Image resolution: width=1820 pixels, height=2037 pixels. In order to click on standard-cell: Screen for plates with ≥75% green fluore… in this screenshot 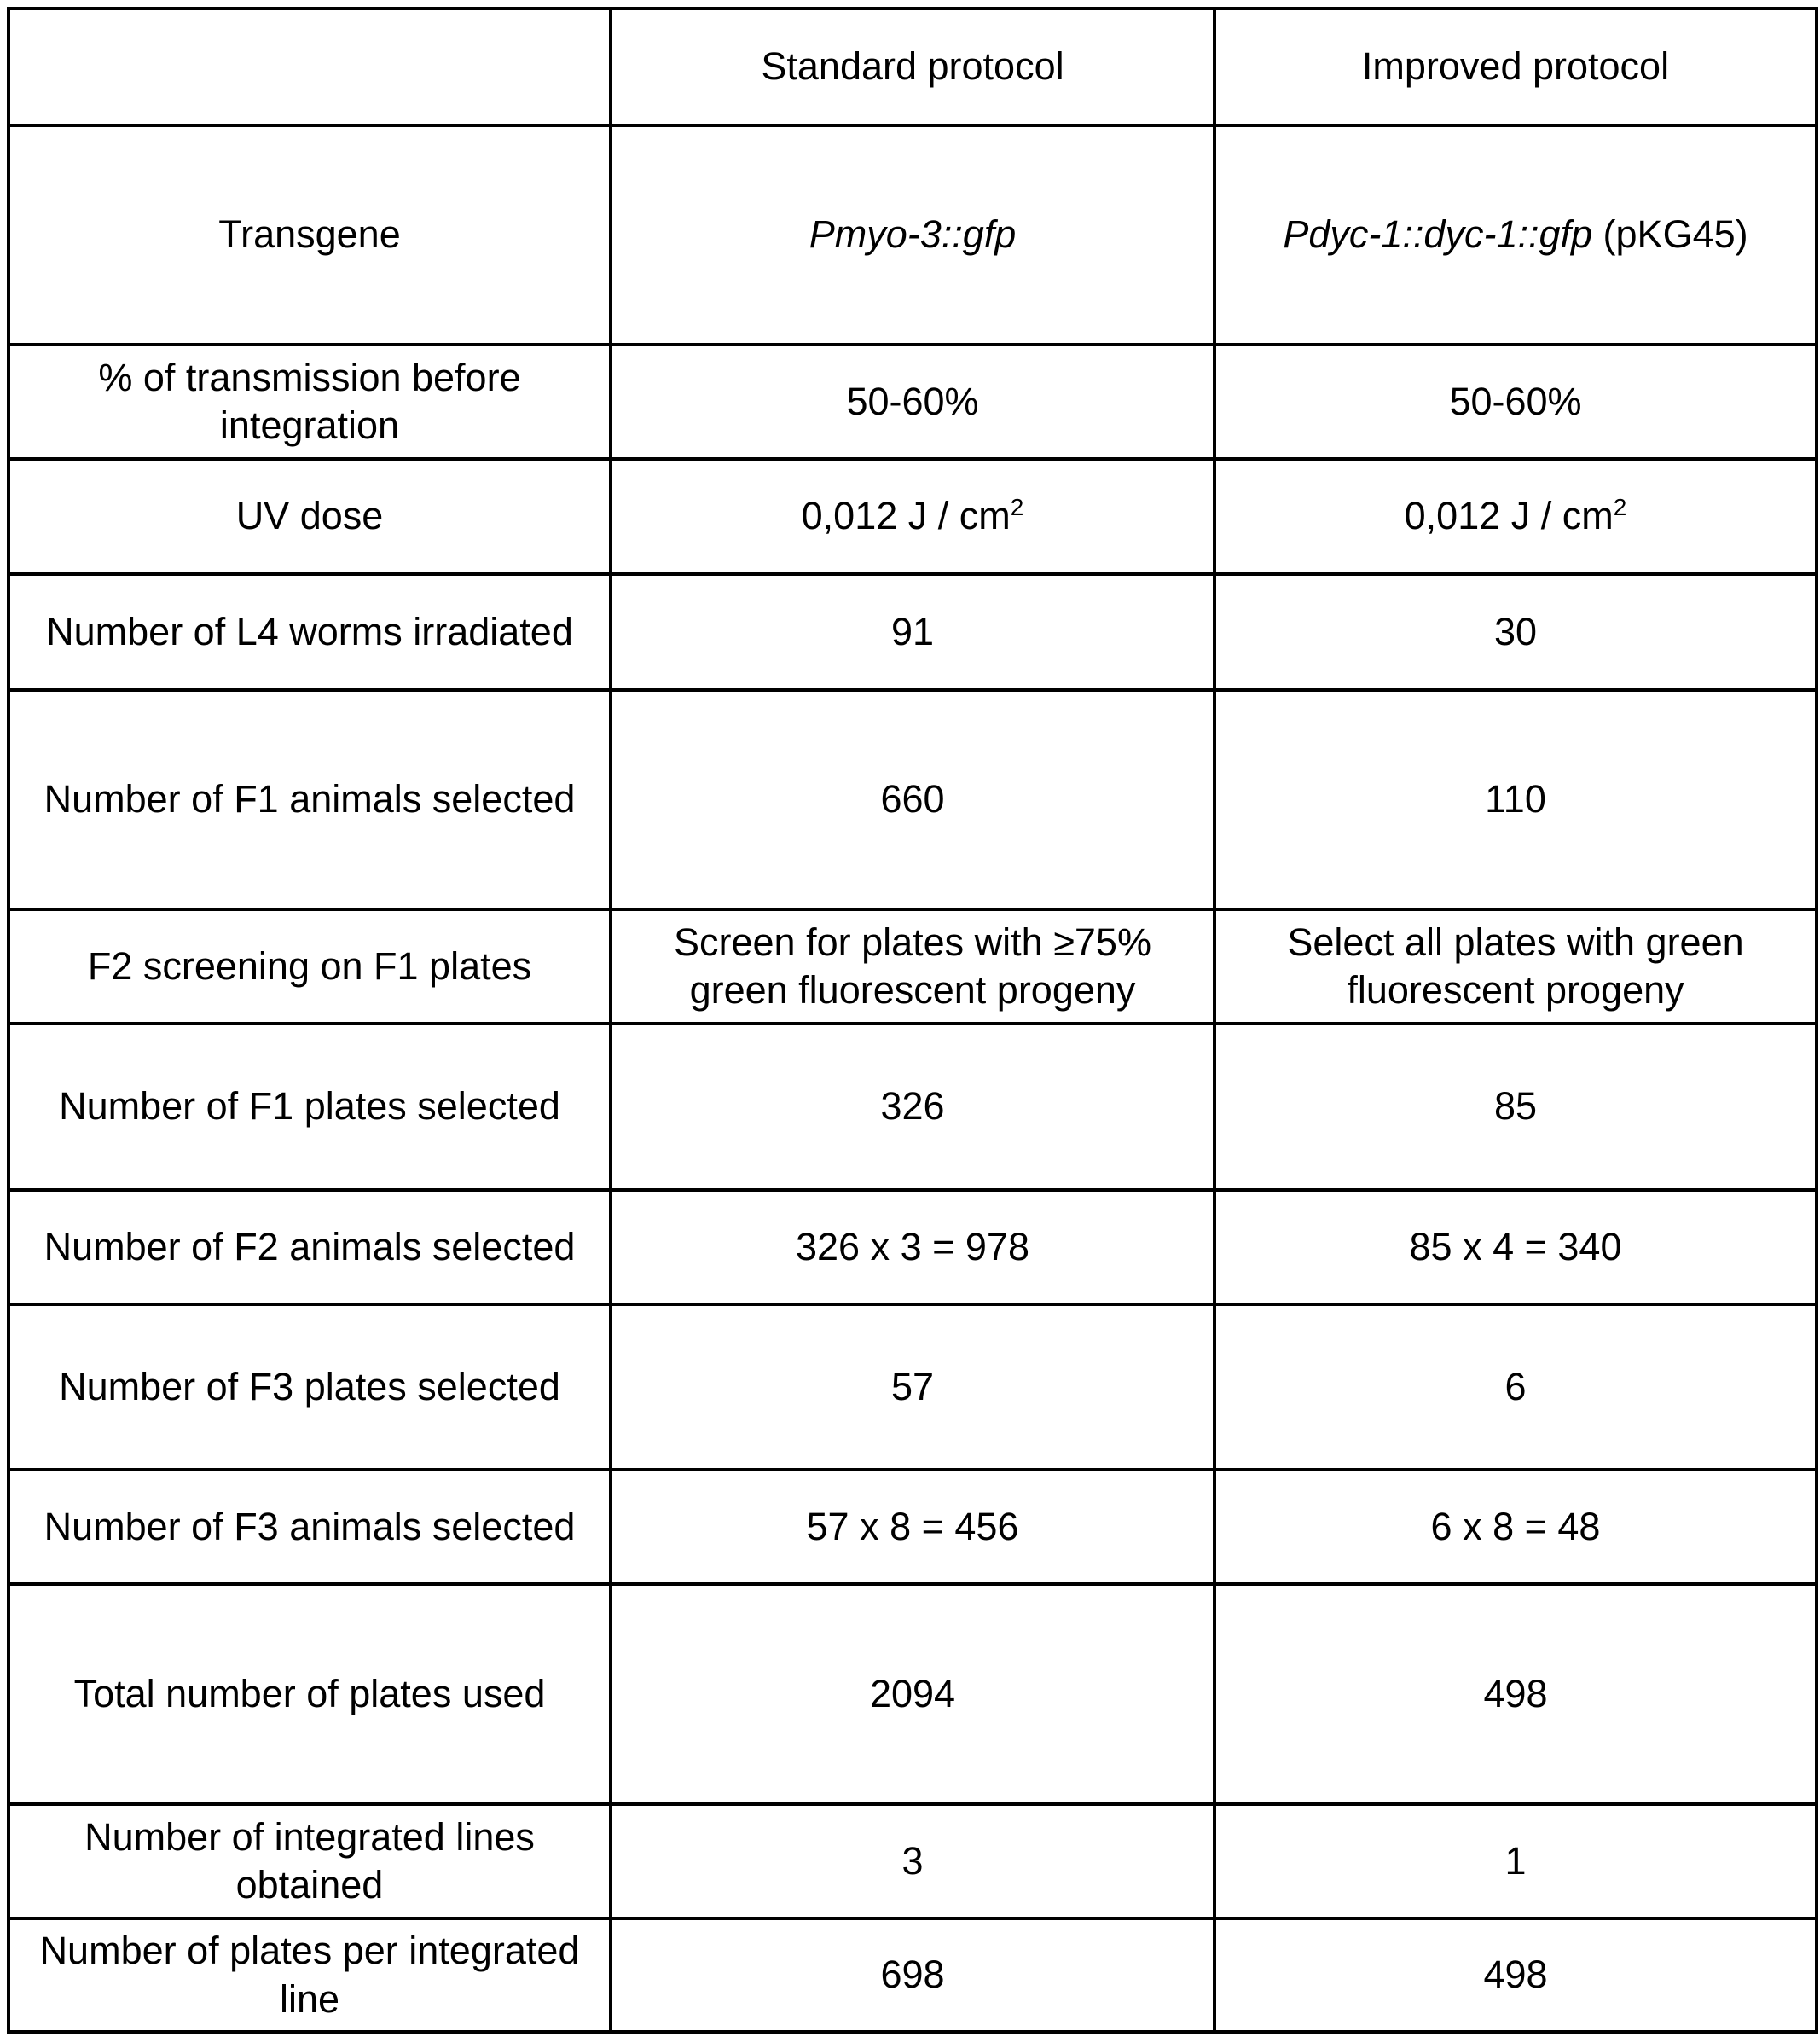, I will do `click(913, 967)`.